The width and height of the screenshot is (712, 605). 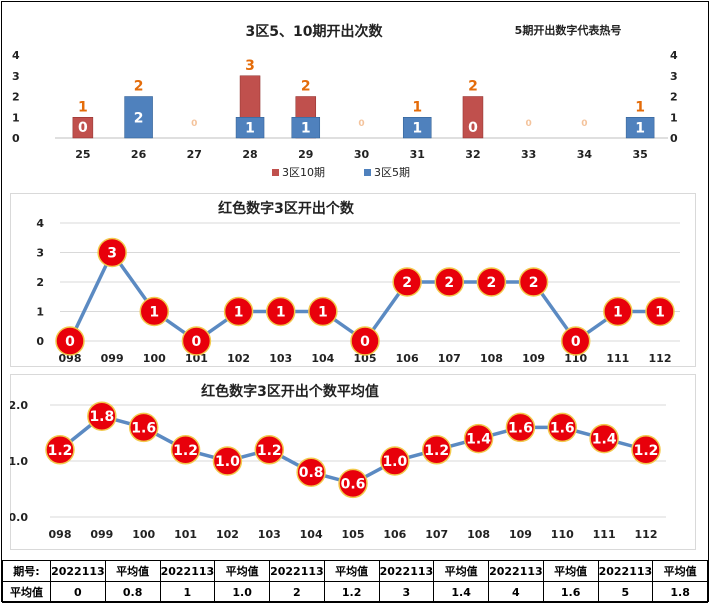 I want to click on x-tick-label: 33, so click(x=528, y=154).